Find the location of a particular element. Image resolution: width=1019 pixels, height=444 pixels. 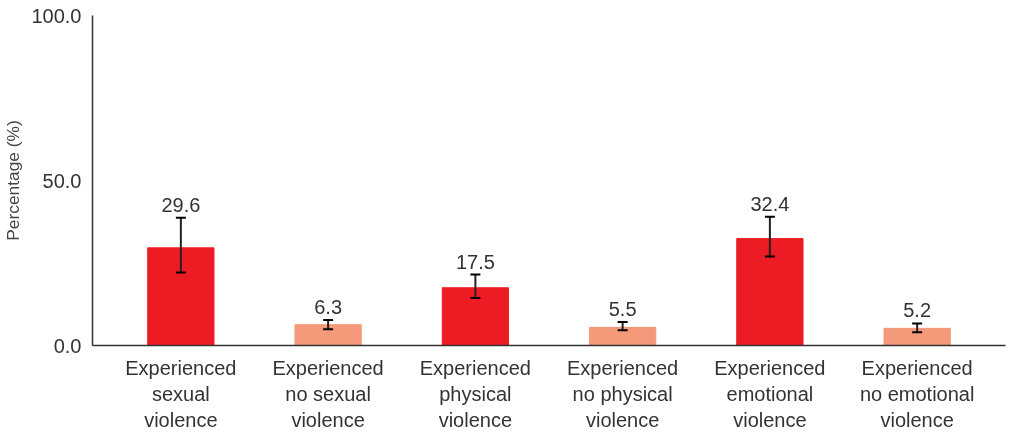

y-tick-label: 50.0 is located at coordinates (62, 180).